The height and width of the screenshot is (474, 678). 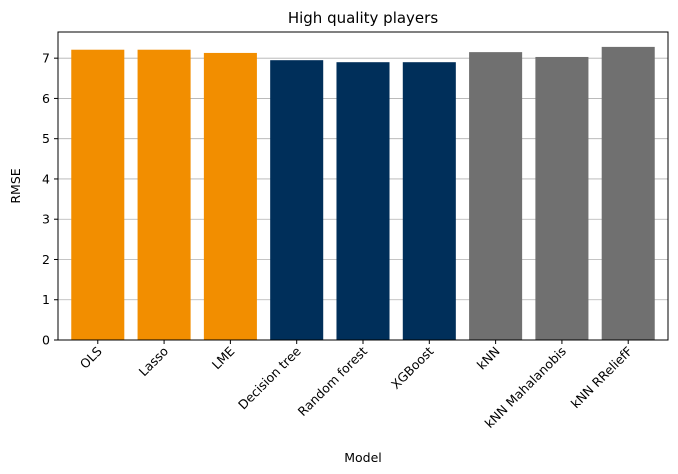 What do you see at coordinates (46, 259) in the screenshot?
I see `y-tick-label: 2` at bounding box center [46, 259].